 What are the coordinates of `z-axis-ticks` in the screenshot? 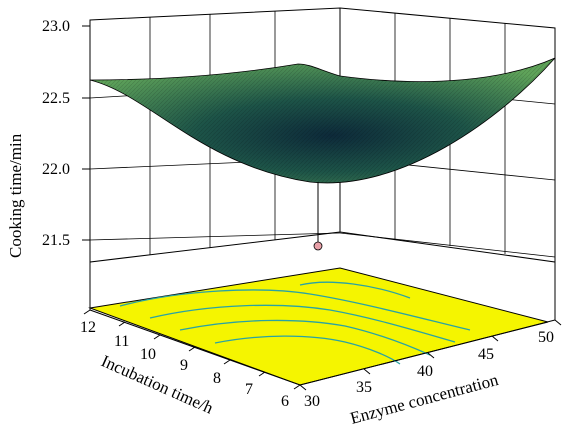 It's located at (86, 133).